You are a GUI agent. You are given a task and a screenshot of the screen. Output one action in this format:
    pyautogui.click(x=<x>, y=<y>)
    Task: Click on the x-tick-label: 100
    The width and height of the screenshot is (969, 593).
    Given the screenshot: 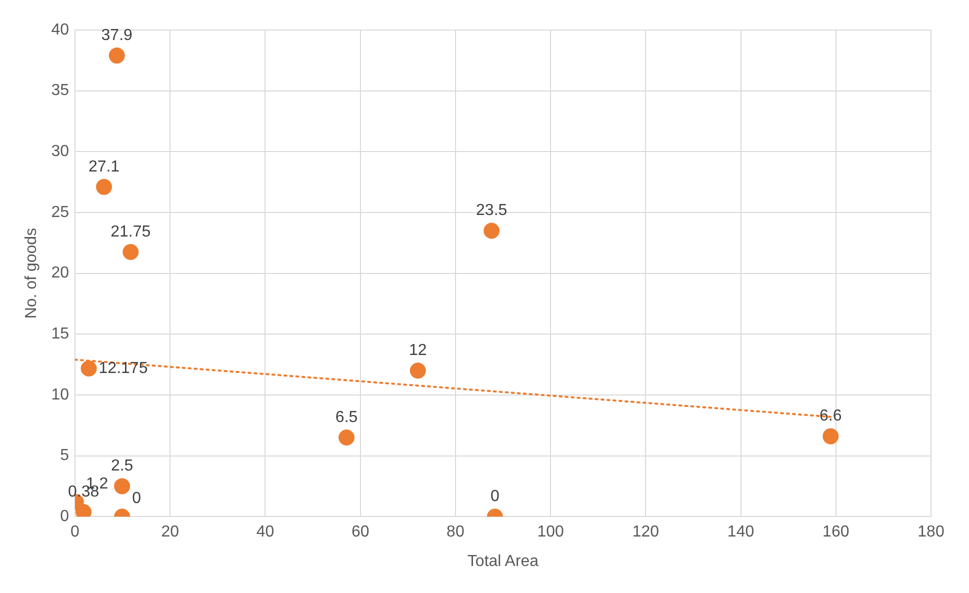 What is the action you would take?
    pyautogui.click(x=550, y=532)
    